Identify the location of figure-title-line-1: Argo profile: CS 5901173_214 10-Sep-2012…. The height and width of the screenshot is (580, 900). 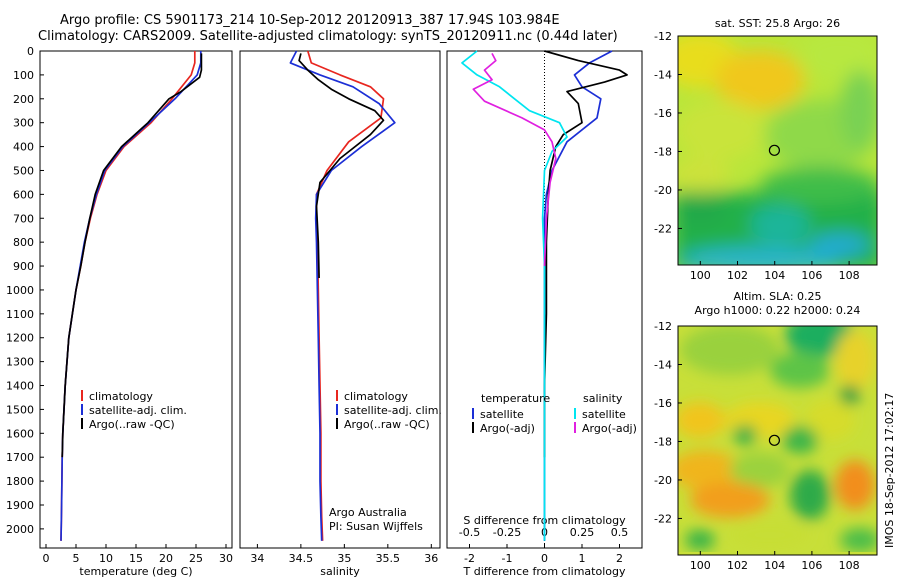
(310, 20).